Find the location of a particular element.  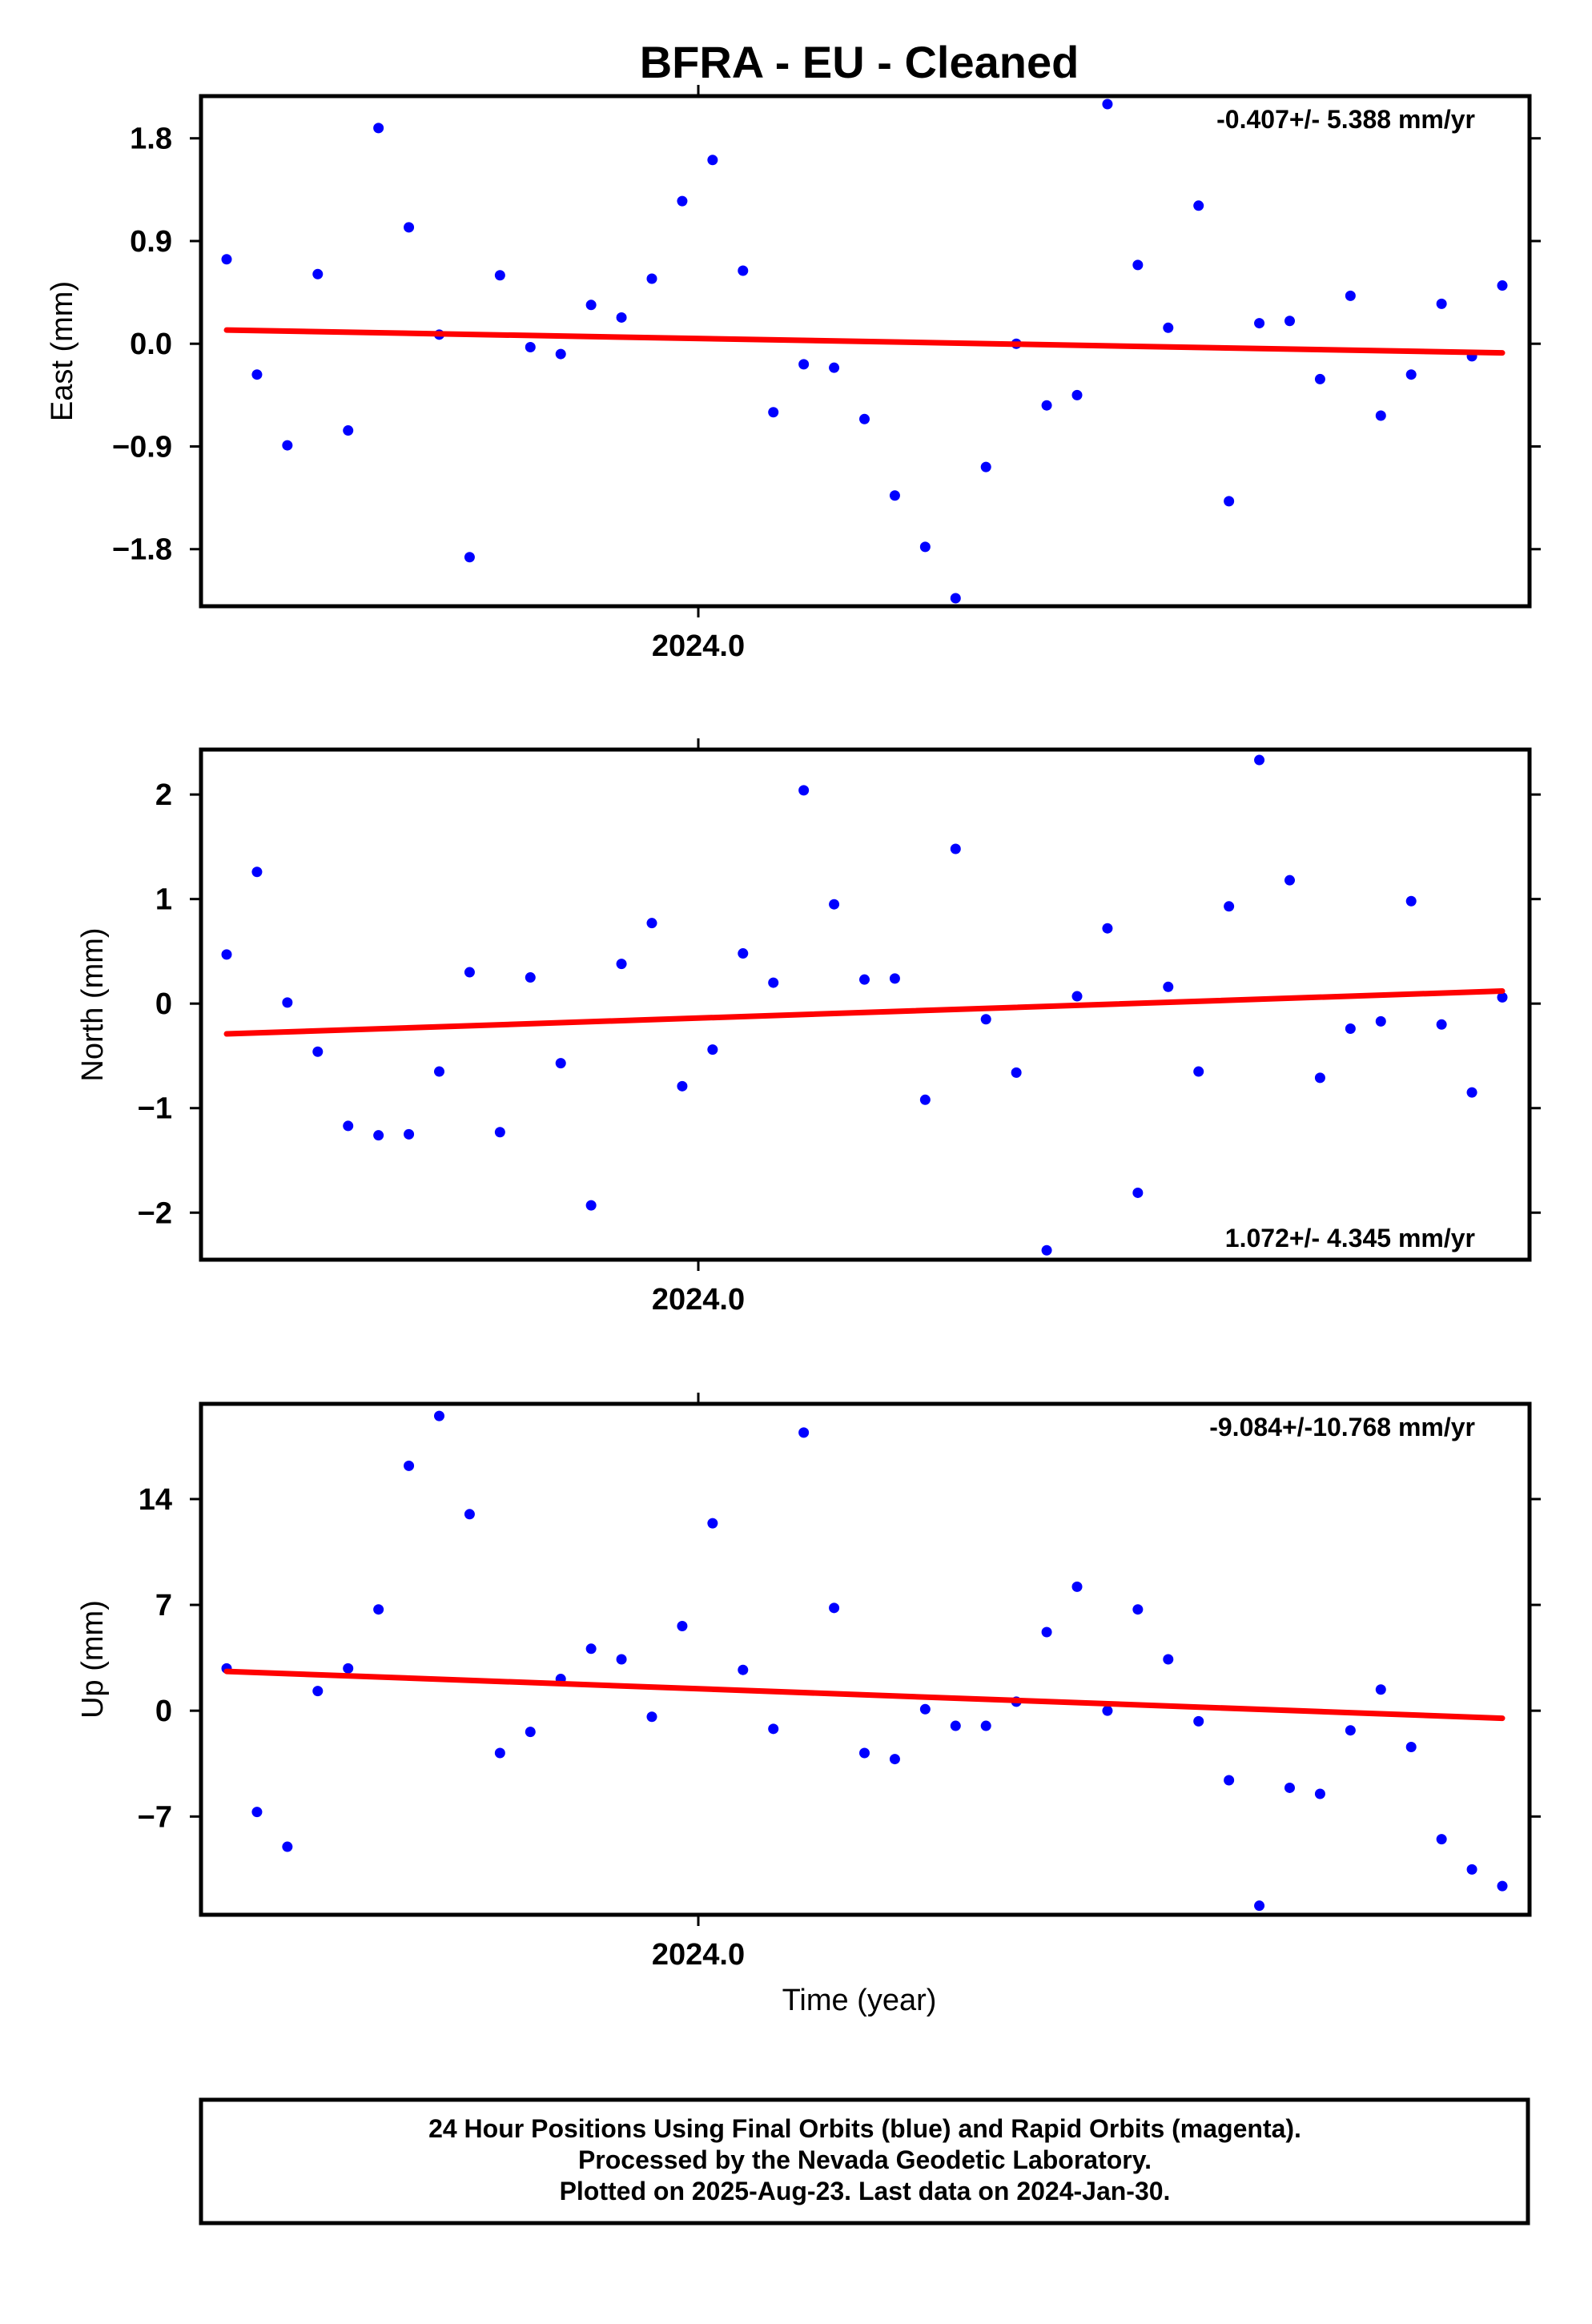

y-tick-label: 1.8 is located at coordinates (151, 139).